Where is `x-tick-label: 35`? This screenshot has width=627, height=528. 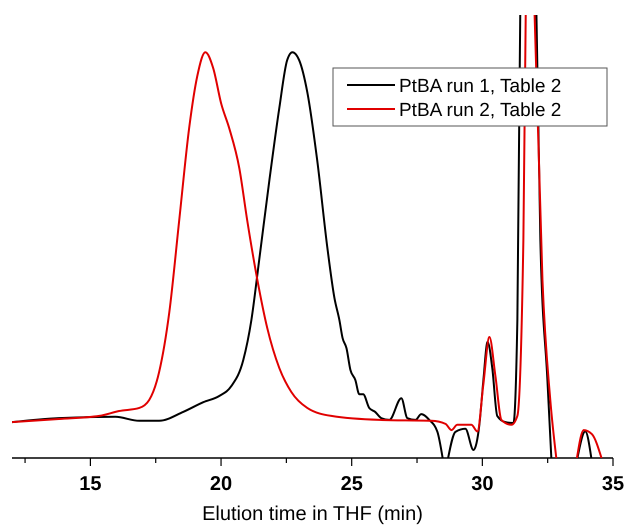
x-tick-label: 35 is located at coordinates (613, 484).